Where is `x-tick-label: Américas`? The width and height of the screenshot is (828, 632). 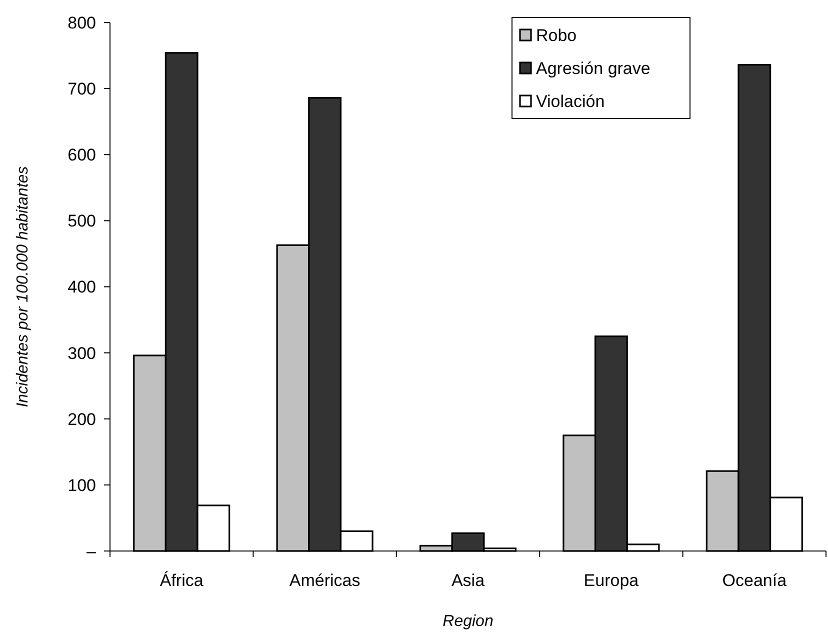 x-tick-label: Américas is located at coordinates (324, 580).